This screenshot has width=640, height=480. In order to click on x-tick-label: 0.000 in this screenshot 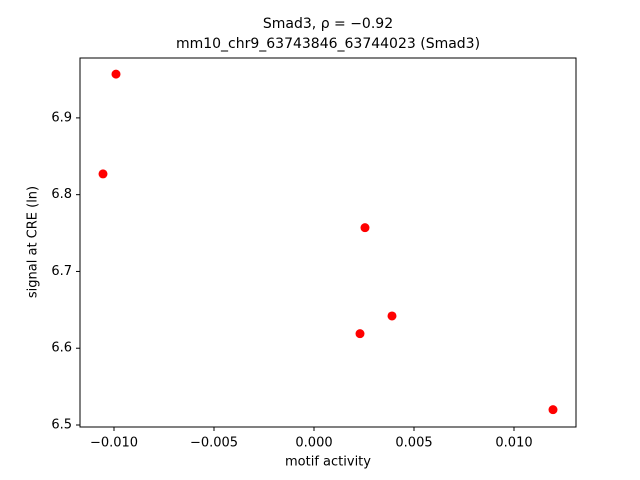, I will do `click(313, 443)`.